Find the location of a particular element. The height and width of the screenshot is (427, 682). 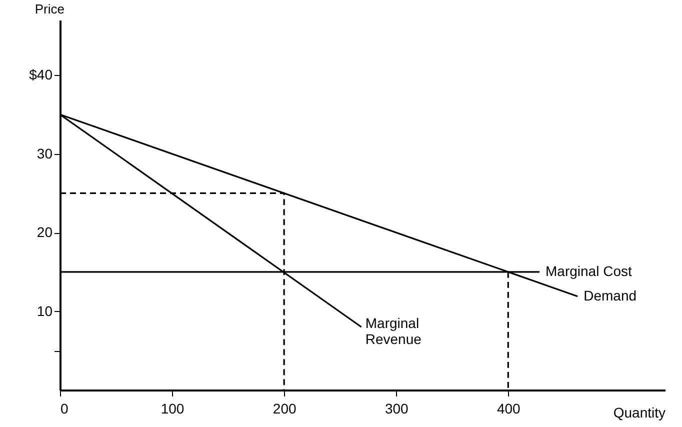

y-axis-title: Price is located at coordinates (49, 9).